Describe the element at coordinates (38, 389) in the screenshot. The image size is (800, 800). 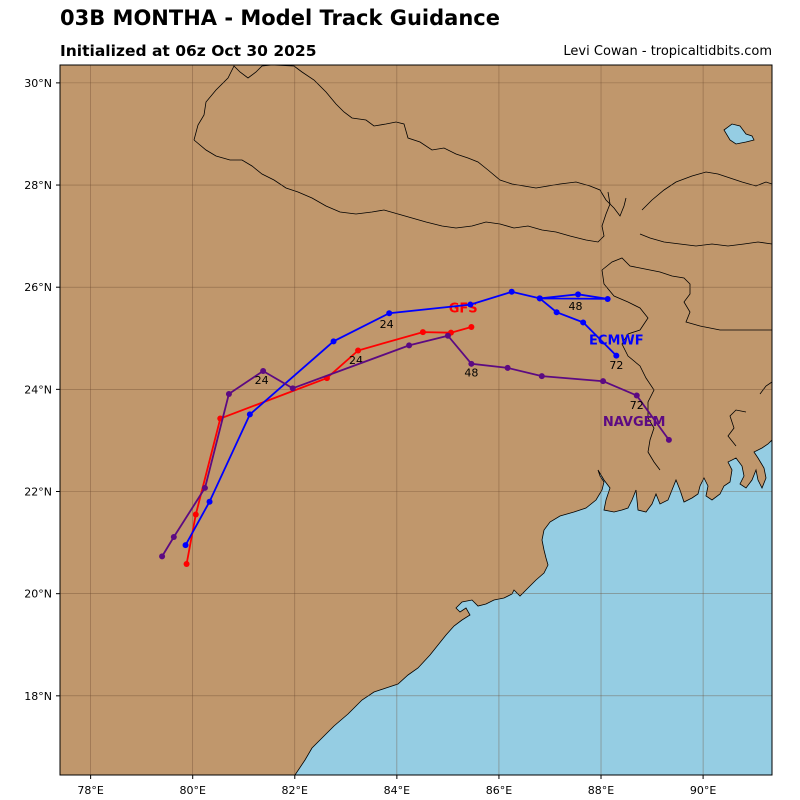
I see `lat-tick-label: 24°N` at that location.